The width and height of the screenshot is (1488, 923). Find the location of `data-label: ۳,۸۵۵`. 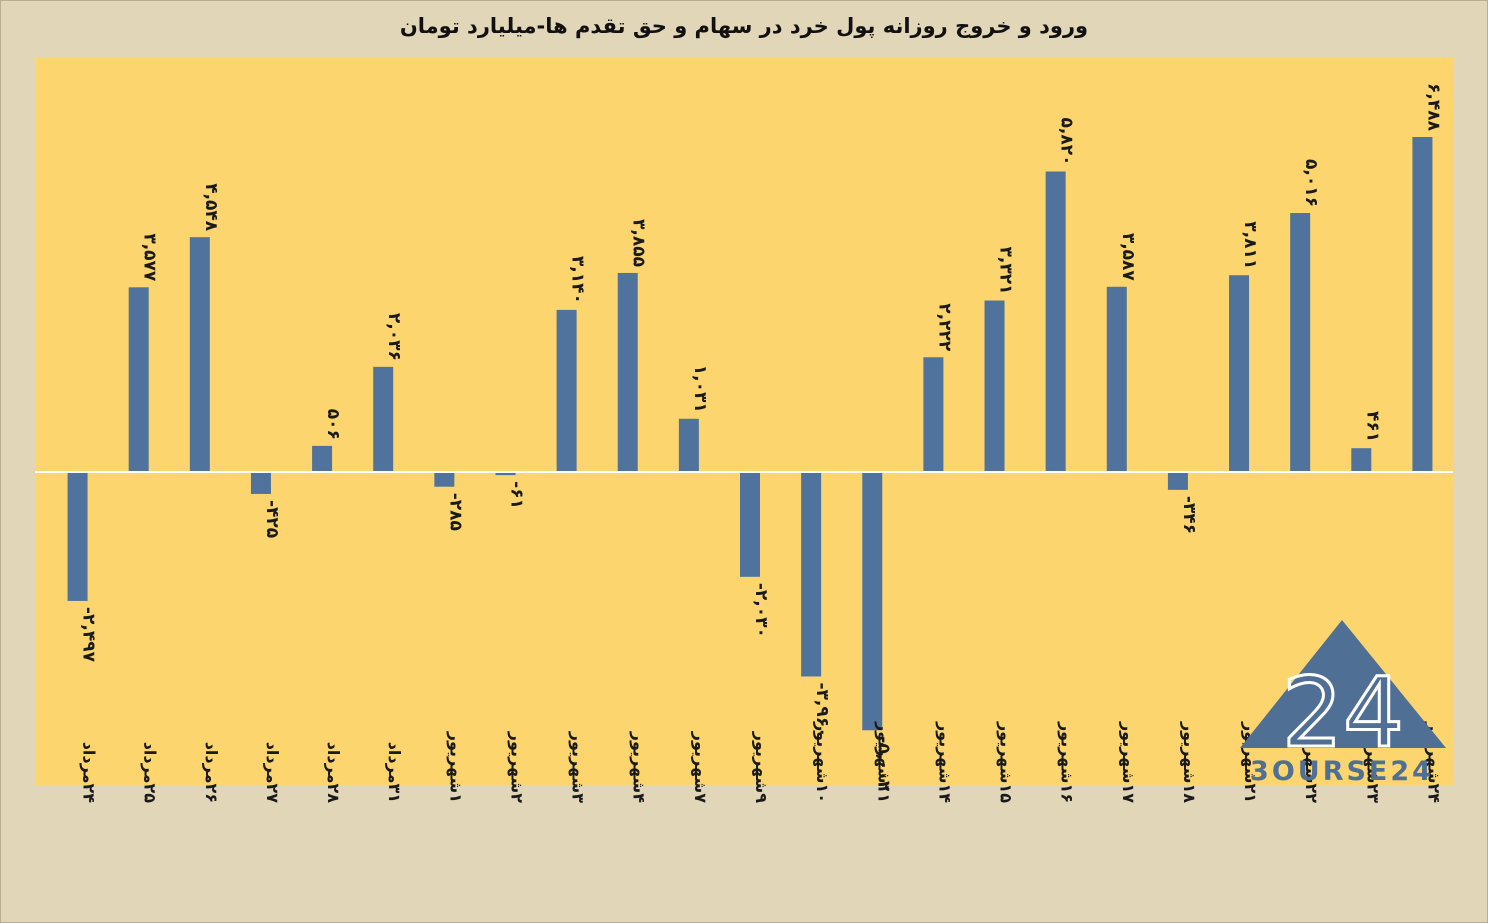

data-label: ۳,۸۵۵ is located at coordinates (639, 243).